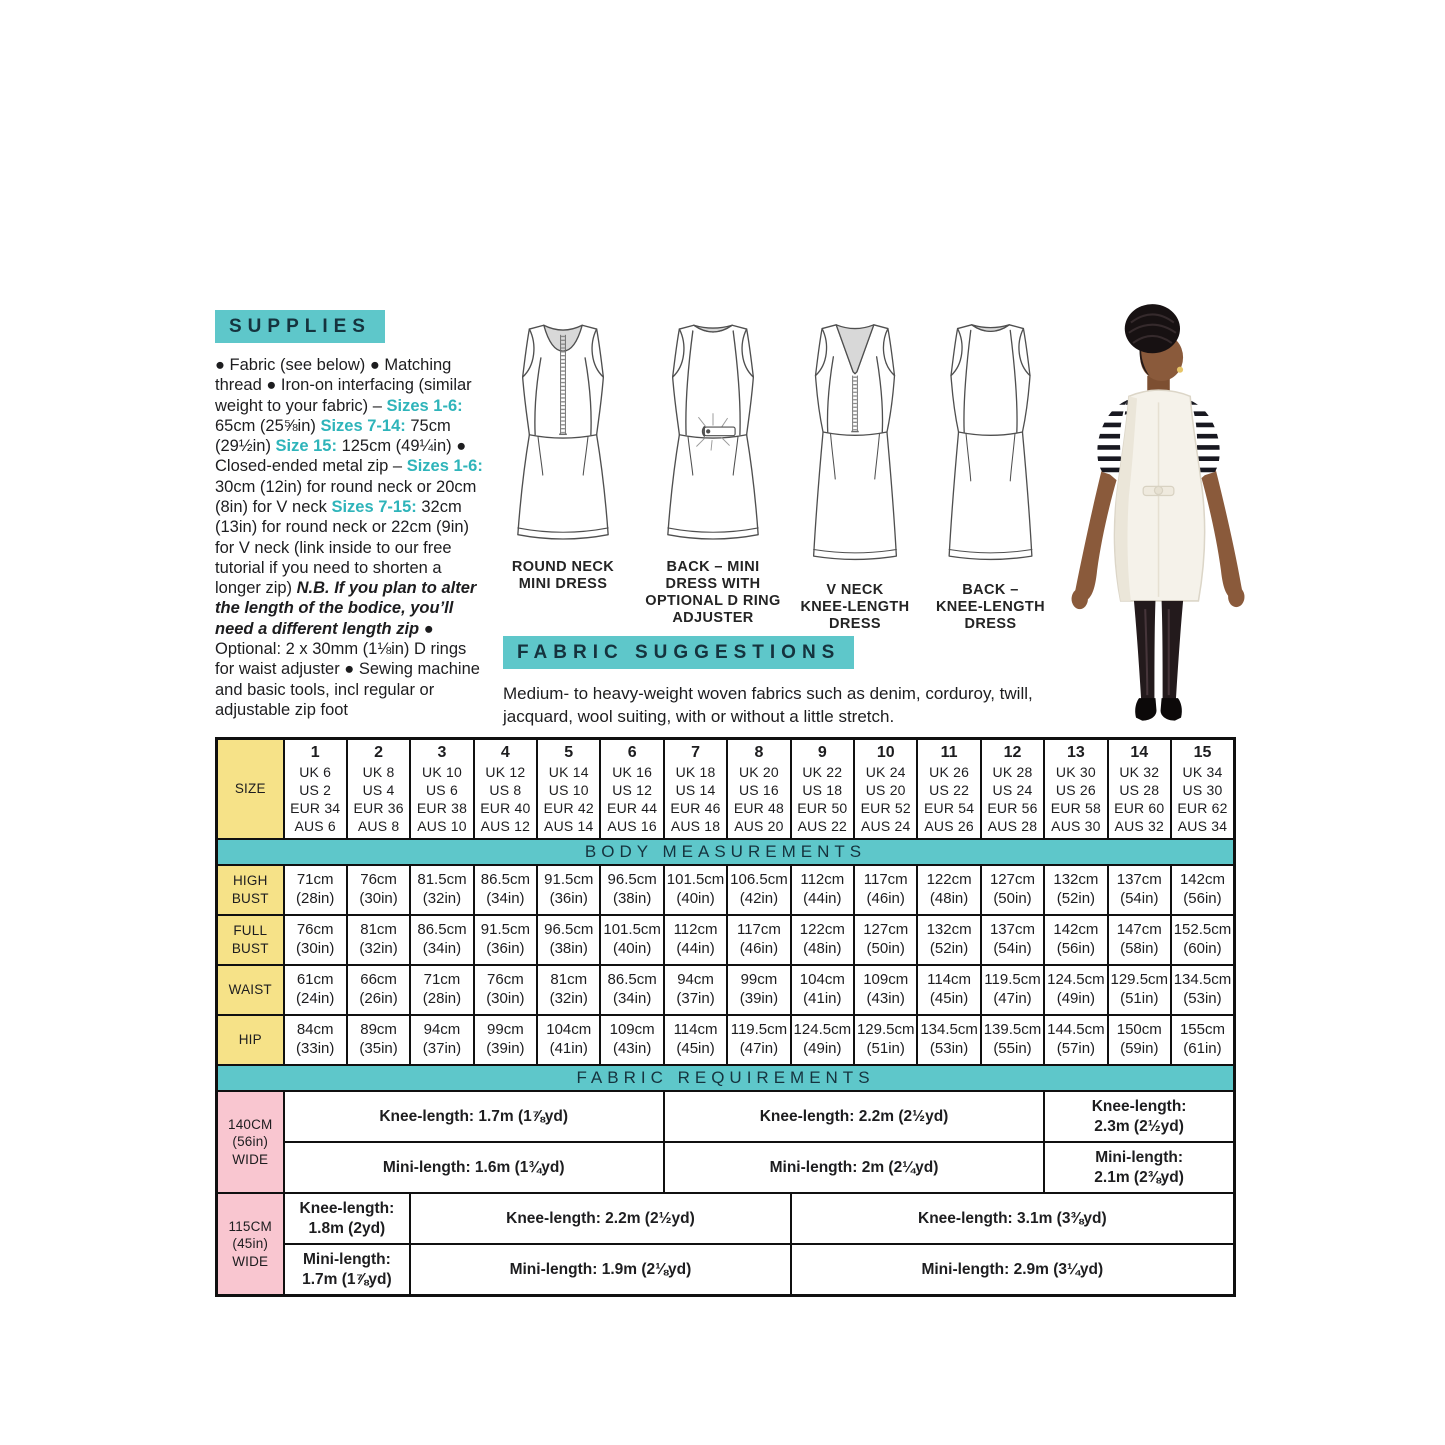 This screenshot has width=1445, height=1445. What do you see at coordinates (442, 789) in the screenshot?
I see `size-us: US 6` at bounding box center [442, 789].